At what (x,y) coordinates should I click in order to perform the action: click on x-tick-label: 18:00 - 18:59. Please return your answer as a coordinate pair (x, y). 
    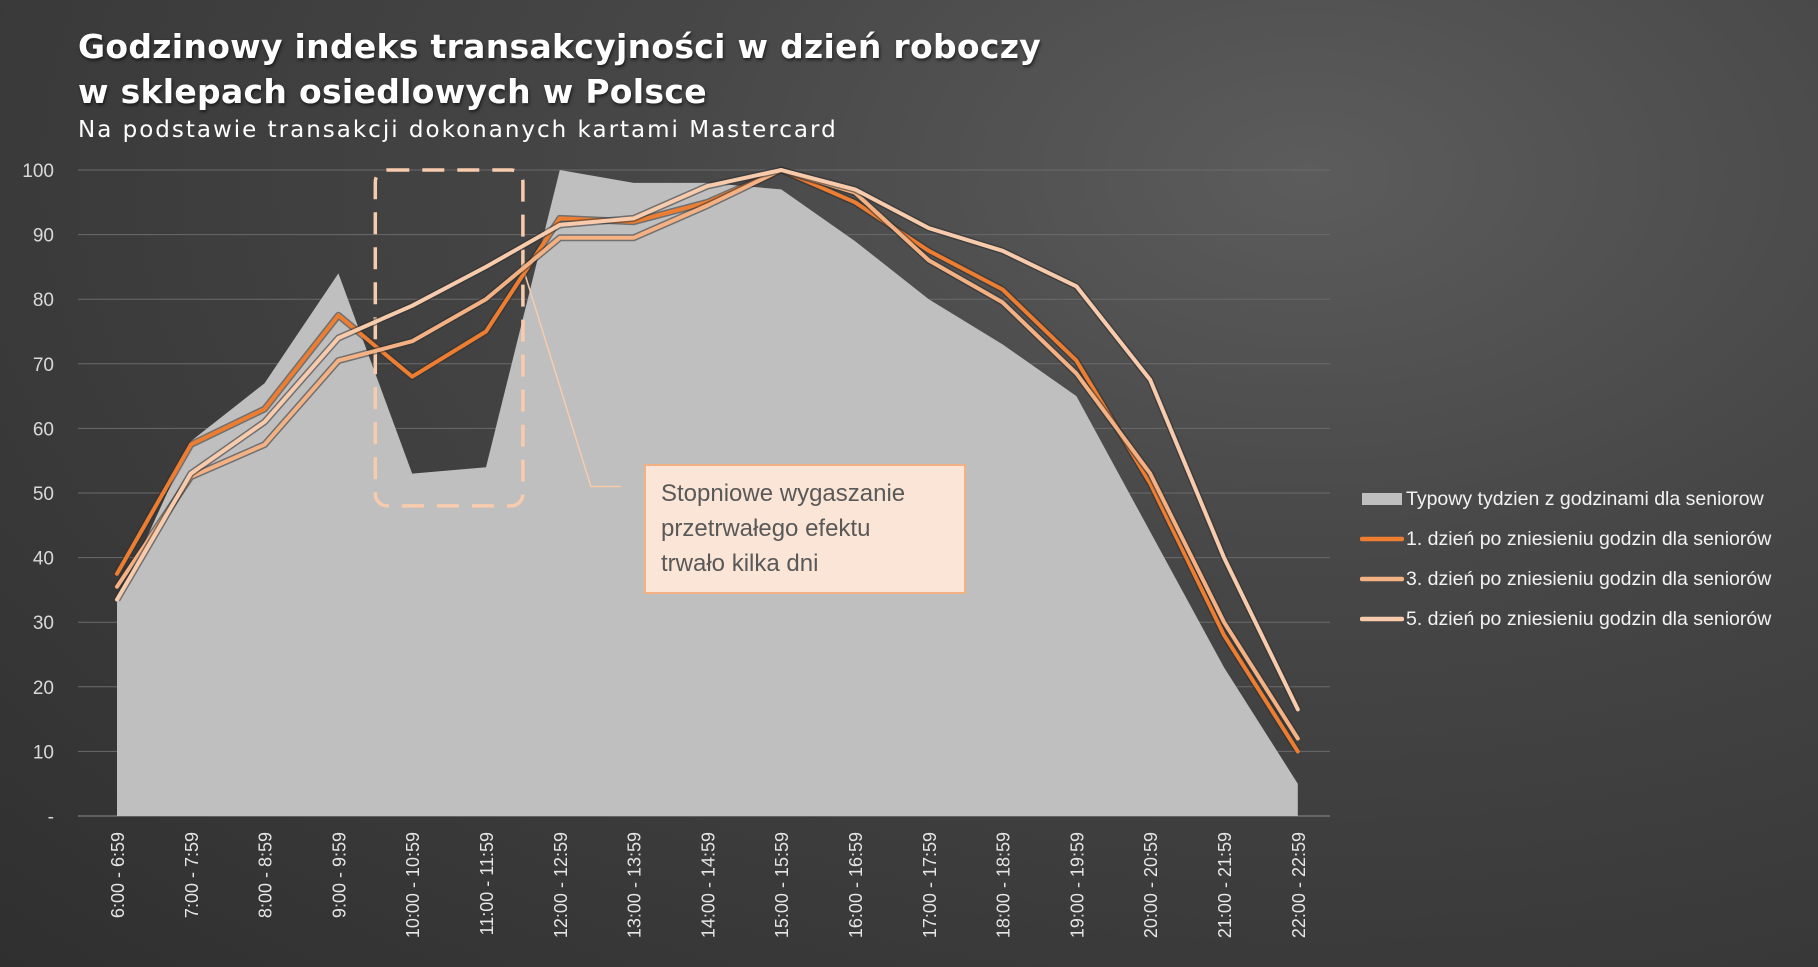
    Looking at the image, I should click on (1004, 885).